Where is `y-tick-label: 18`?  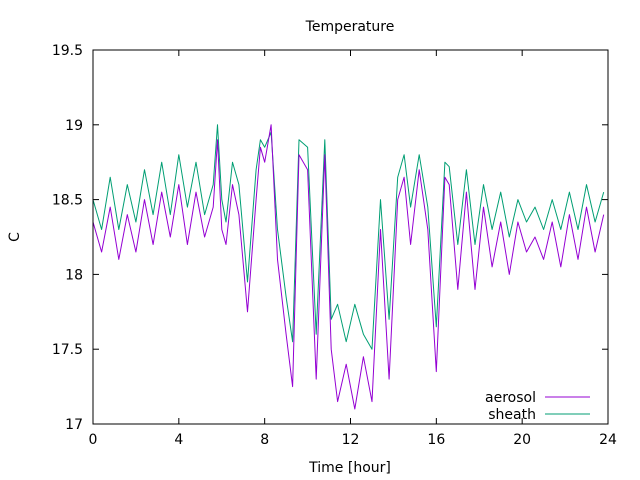
y-tick-label: 18 is located at coordinates (74, 275).